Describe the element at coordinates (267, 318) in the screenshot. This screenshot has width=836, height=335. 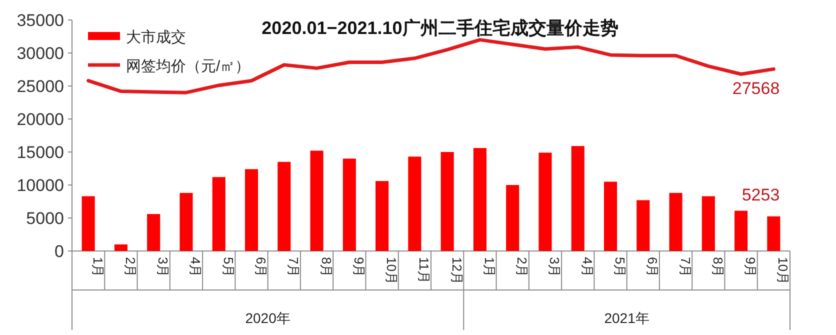
I see `text: 2020年` at that location.